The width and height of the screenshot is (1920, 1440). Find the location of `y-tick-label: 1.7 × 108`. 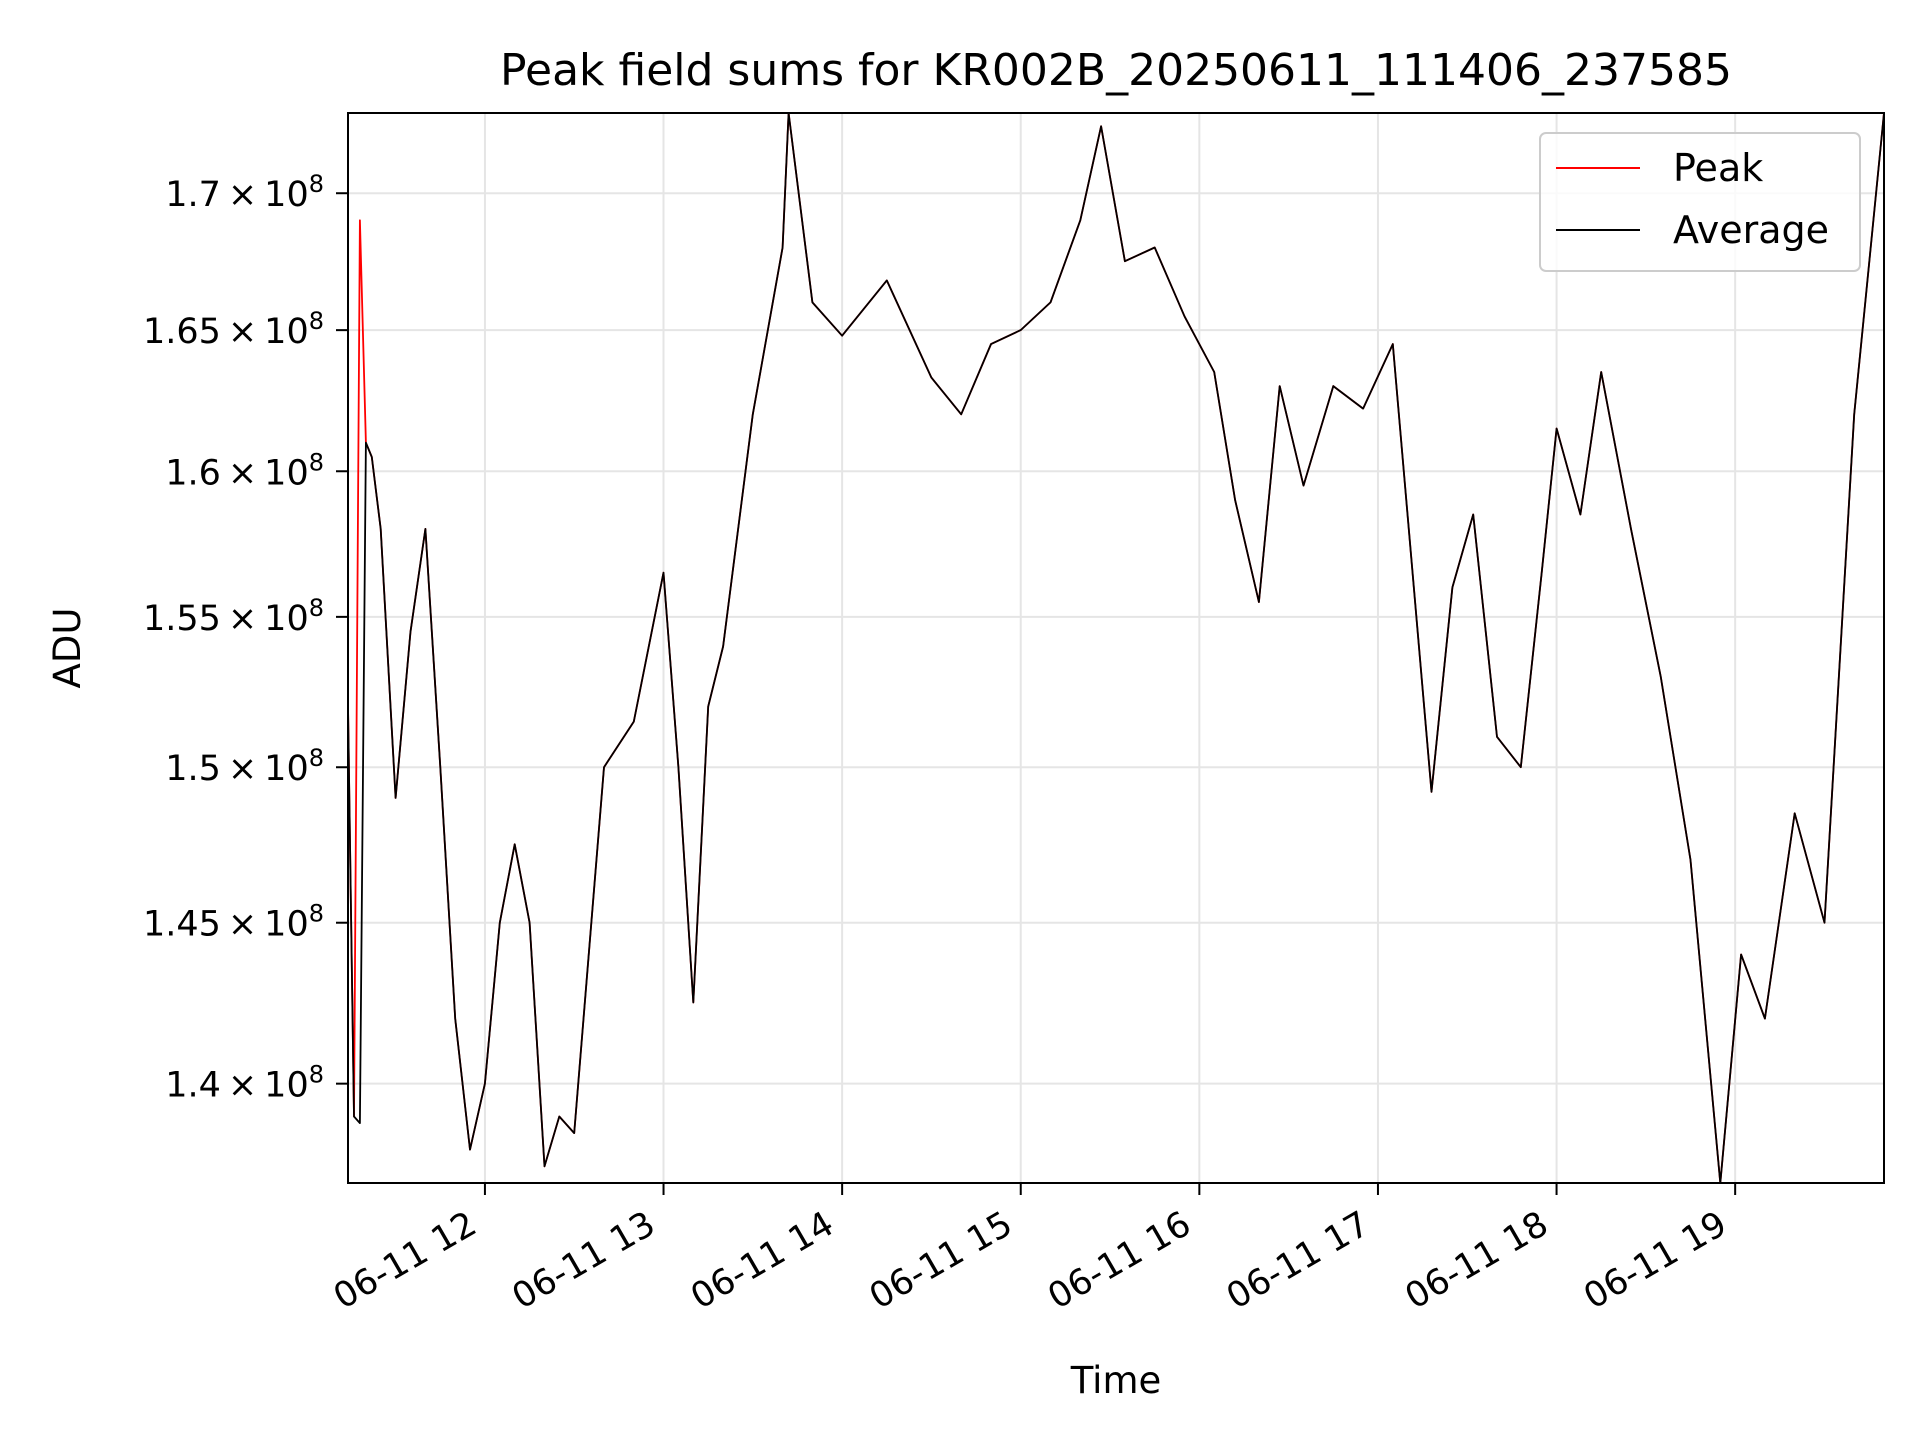

y-tick-label: 1.7 × 108 is located at coordinates (244, 192).